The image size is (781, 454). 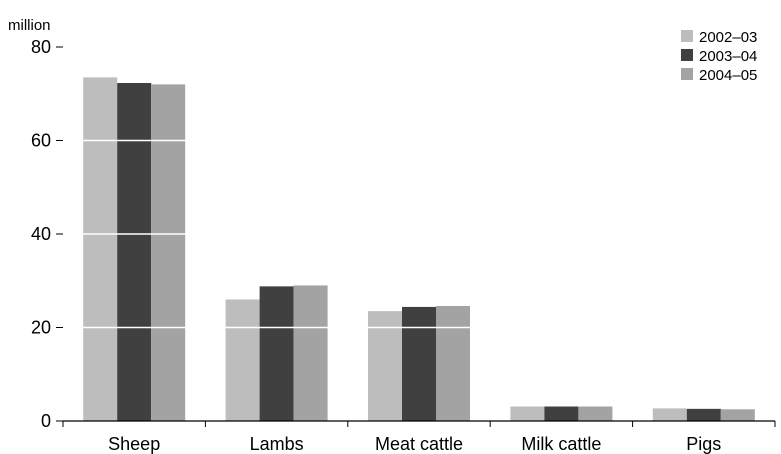 What do you see at coordinates (277, 444) in the screenshot?
I see `x-tick-label: Lambs` at bounding box center [277, 444].